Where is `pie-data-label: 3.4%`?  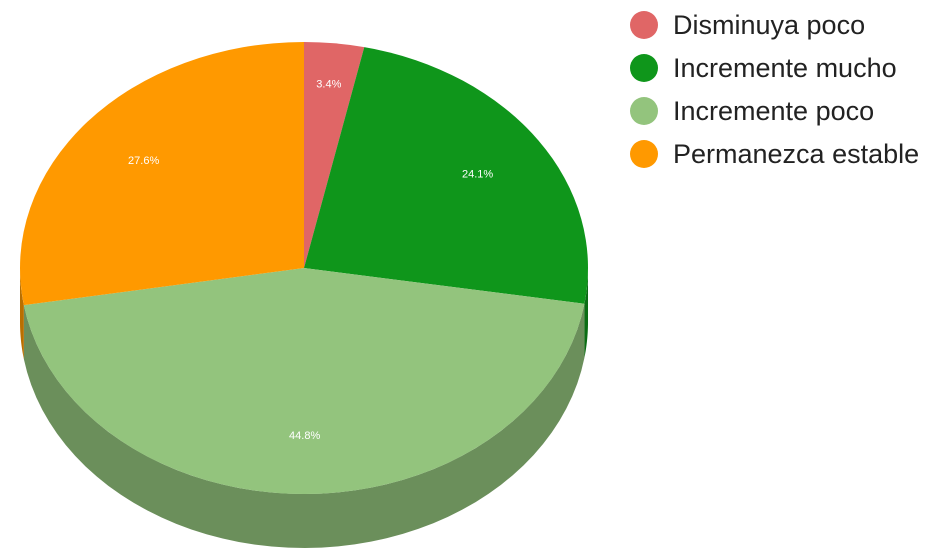
pie-data-label: 3.4% is located at coordinates (328, 85).